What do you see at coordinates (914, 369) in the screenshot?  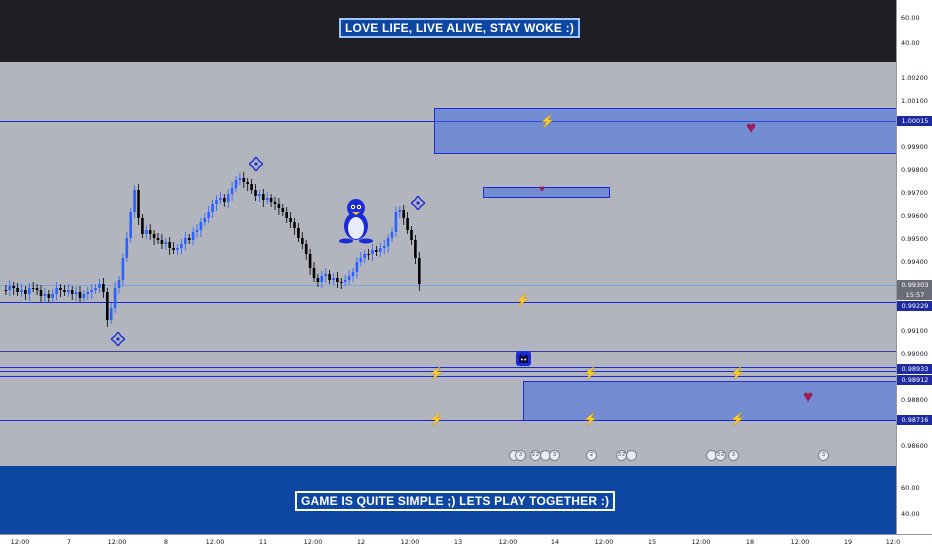 I see `price-label-a: 0.98933` at bounding box center [914, 369].